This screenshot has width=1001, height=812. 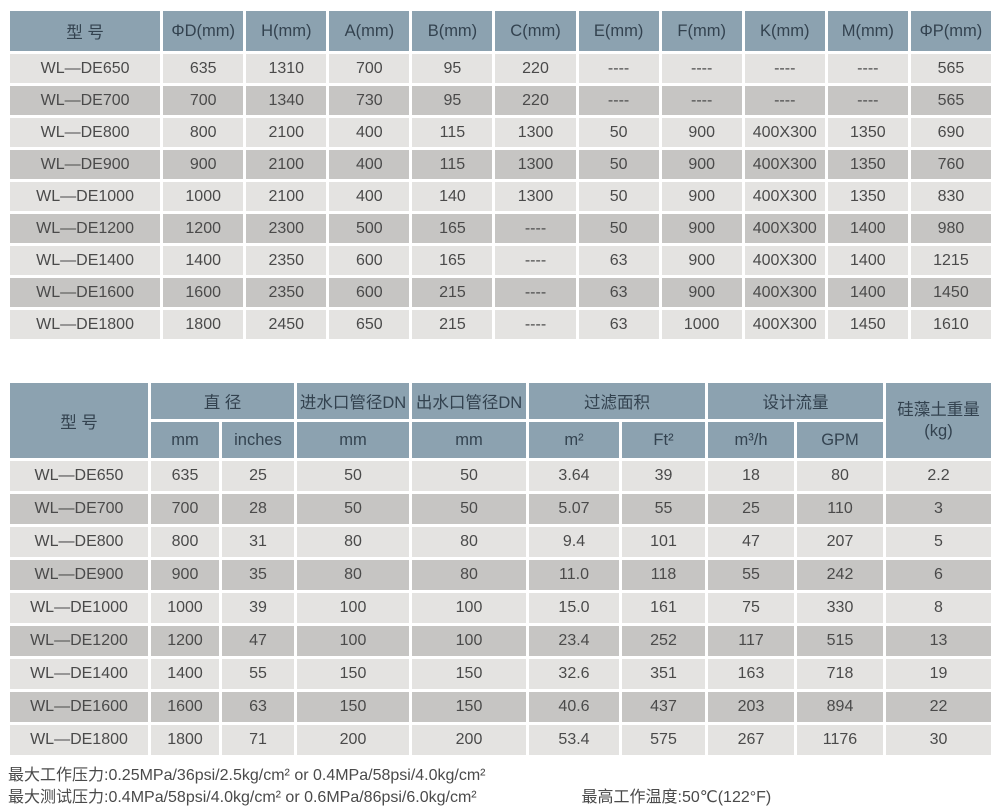 I want to click on table-cell: 718, so click(x=840, y=674).